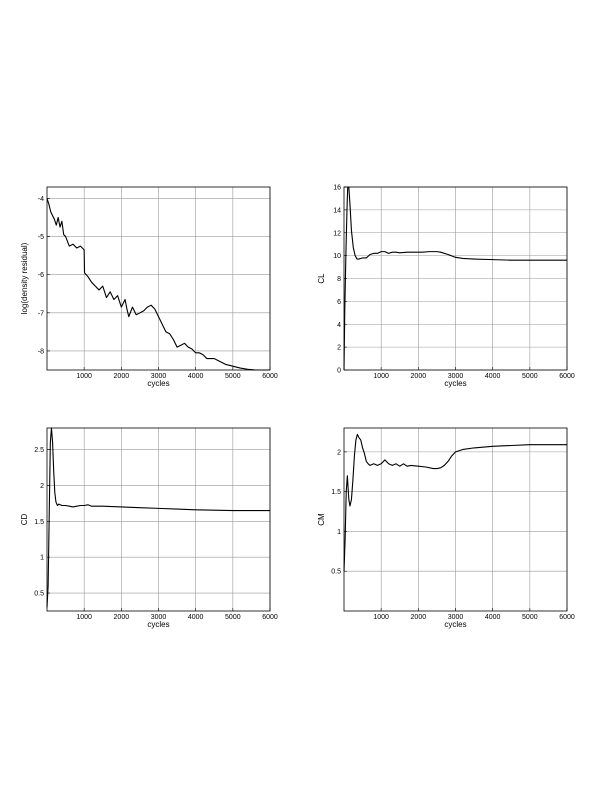  What do you see at coordinates (339, 302) in the screenshot?
I see `cl-y-tick-label: 6` at bounding box center [339, 302].